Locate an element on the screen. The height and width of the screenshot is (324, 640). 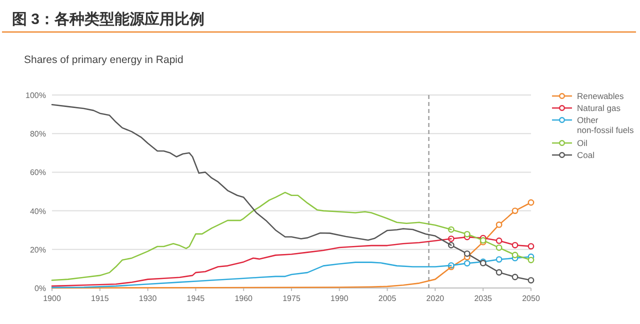
chart-subtitle: Shares of primary energy in Rapid is located at coordinates (104, 60).